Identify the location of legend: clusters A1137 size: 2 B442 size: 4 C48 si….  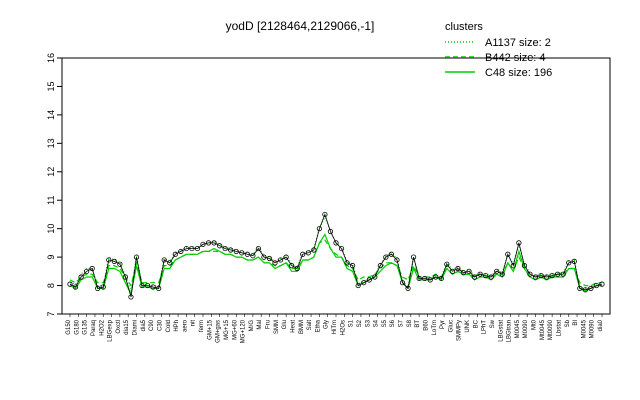
(498, 50).